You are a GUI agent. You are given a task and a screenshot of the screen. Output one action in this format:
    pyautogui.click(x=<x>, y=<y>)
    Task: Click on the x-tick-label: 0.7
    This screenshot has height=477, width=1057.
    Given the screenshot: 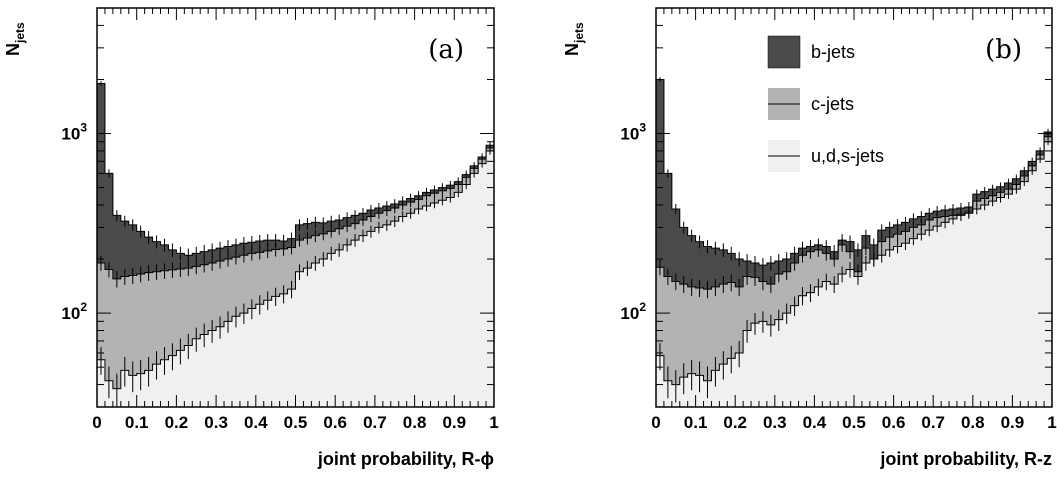 What is the action you would take?
    pyautogui.click(x=375, y=422)
    